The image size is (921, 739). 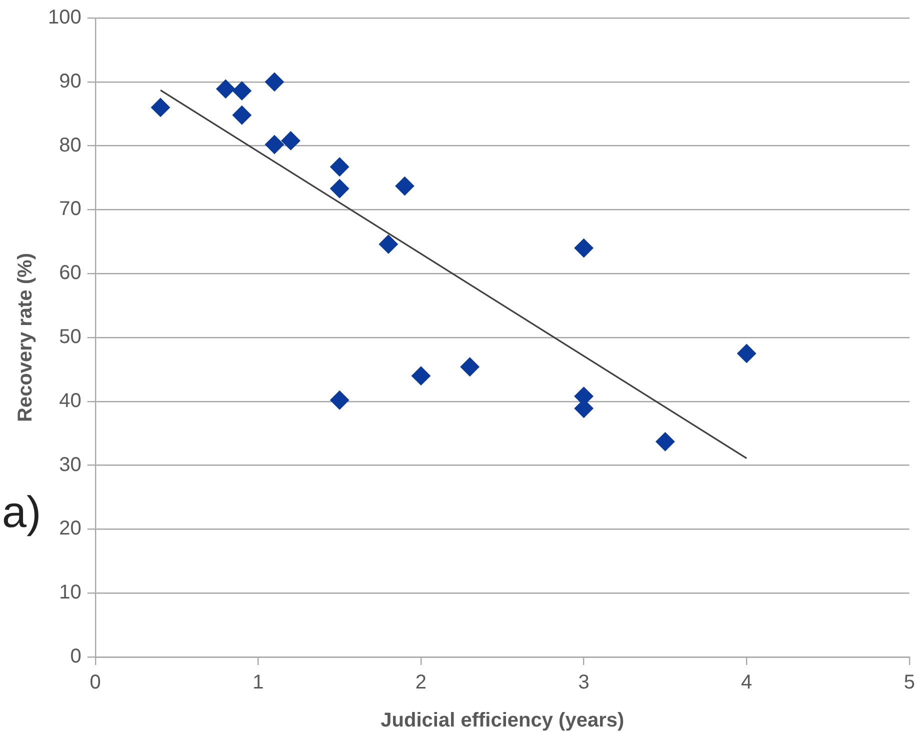 What do you see at coordinates (909, 683) in the screenshot?
I see `x-tick-label: 5` at bounding box center [909, 683].